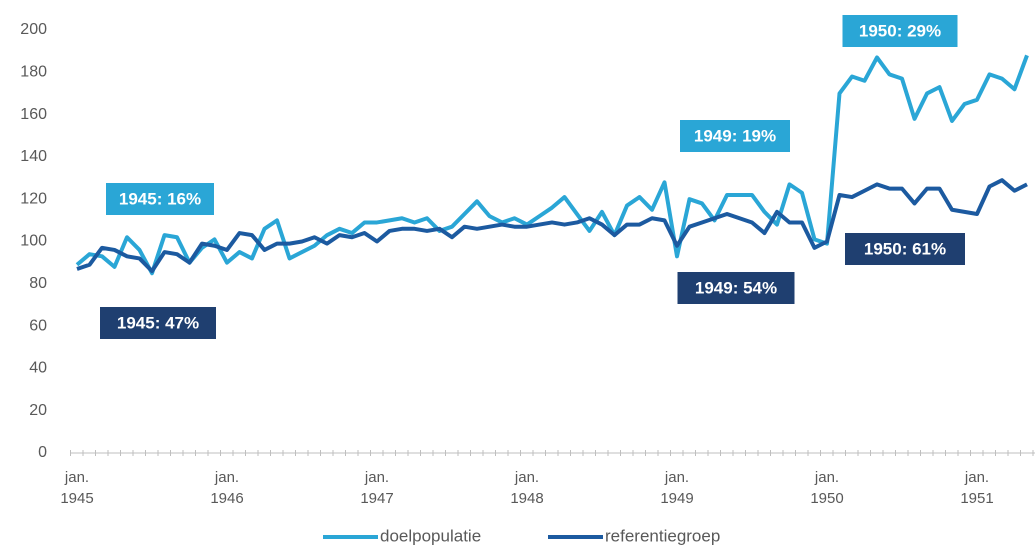 Image resolution: width=1035 pixels, height=549 pixels. I want to click on annotation: 1950: 61%, so click(905, 248).